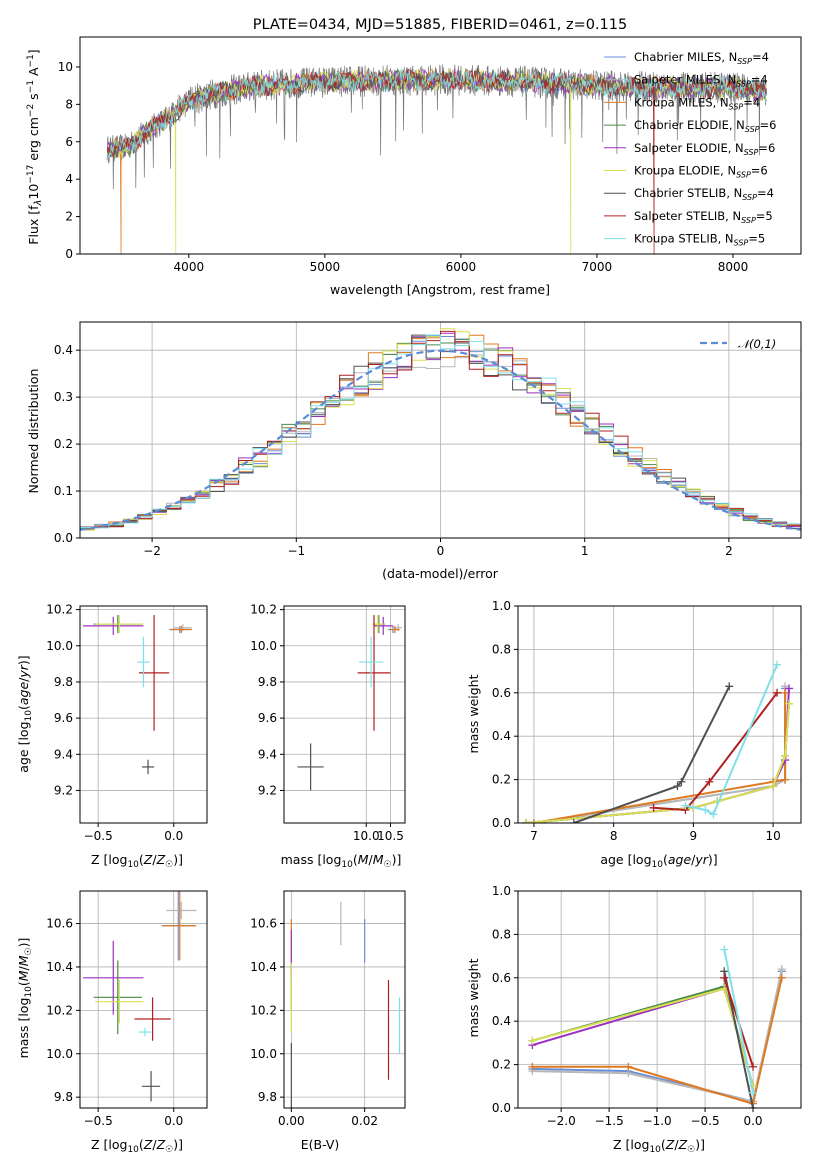 The image size is (819, 1170). I want to click on normal-distribution-curve, so click(440, 440).